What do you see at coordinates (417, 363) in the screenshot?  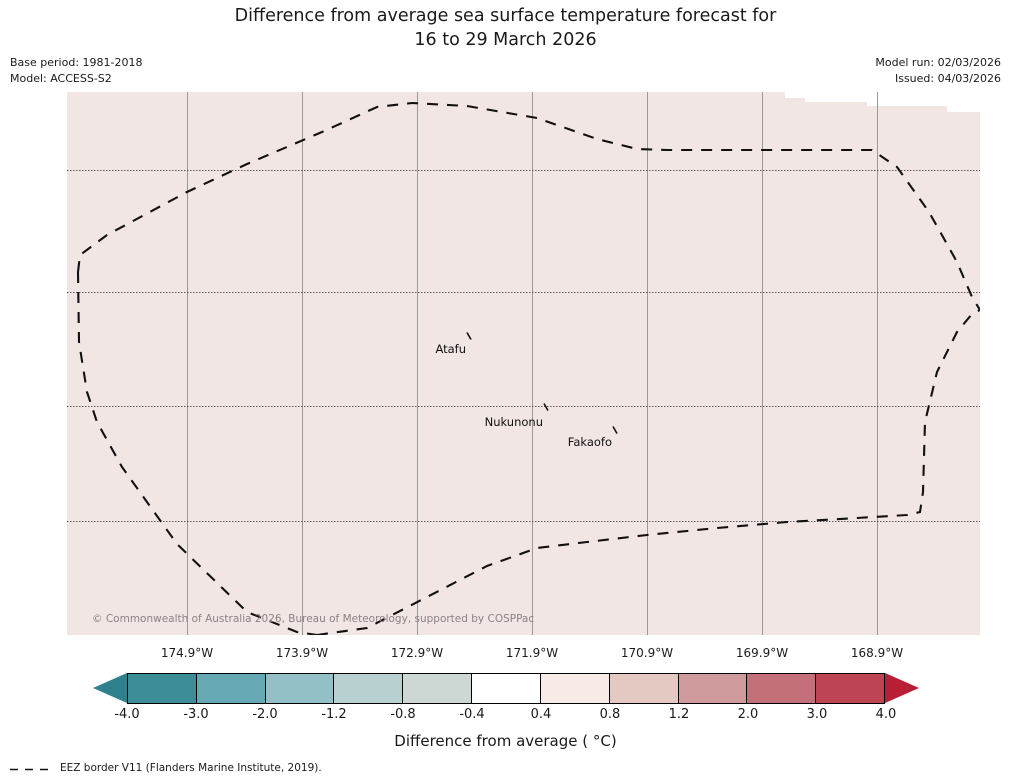 I see `gridline-lon-172.9` at bounding box center [417, 363].